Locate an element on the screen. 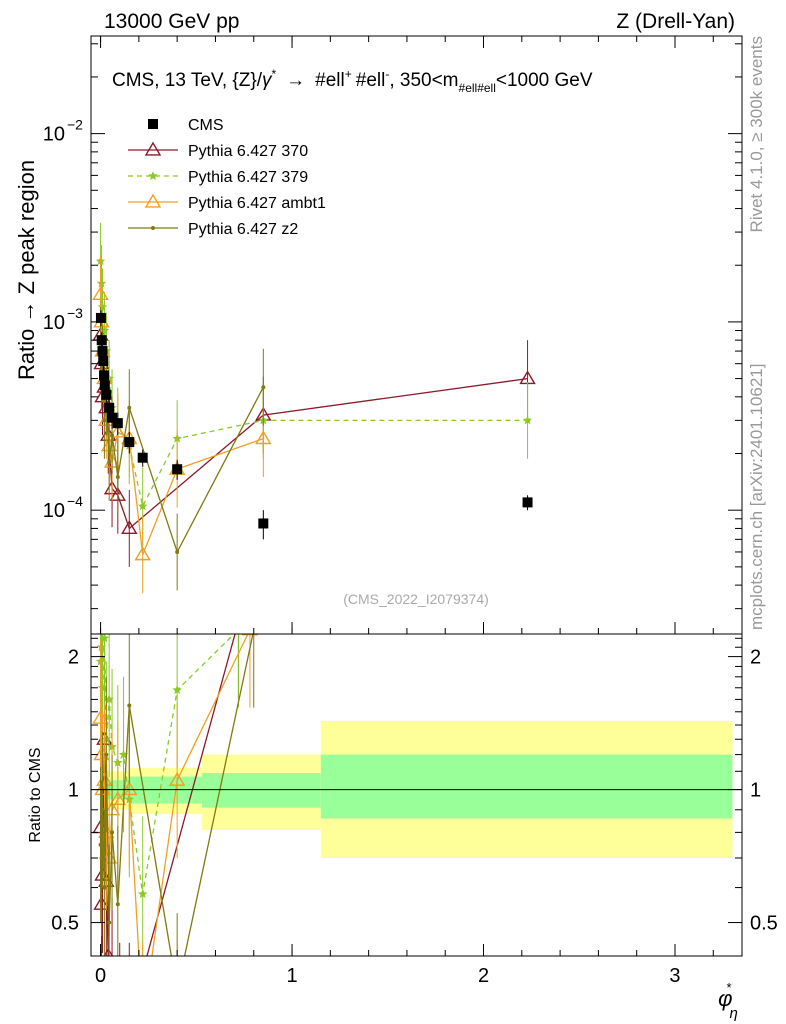 The image size is (786, 1024). legend-label-3: Pythia 6.427 ambt1 is located at coordinates (257, 203).